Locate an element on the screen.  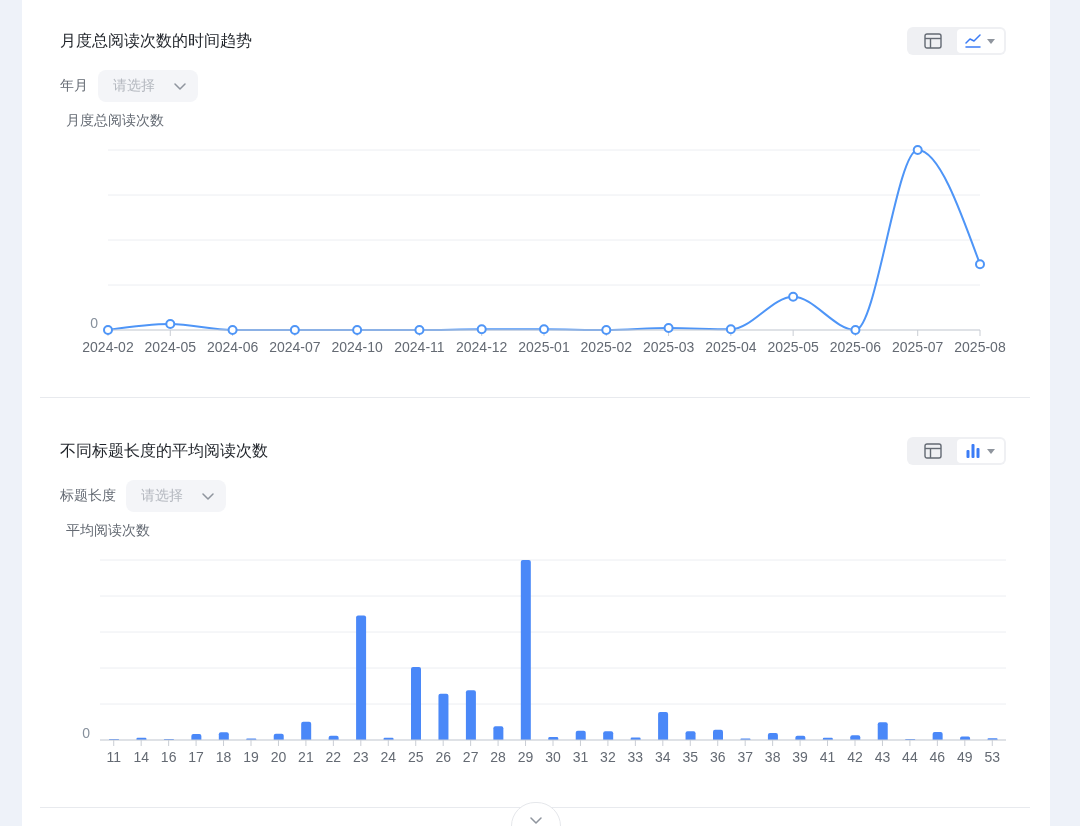
x-tick-label: 20 is located at coordinates (278, 756).